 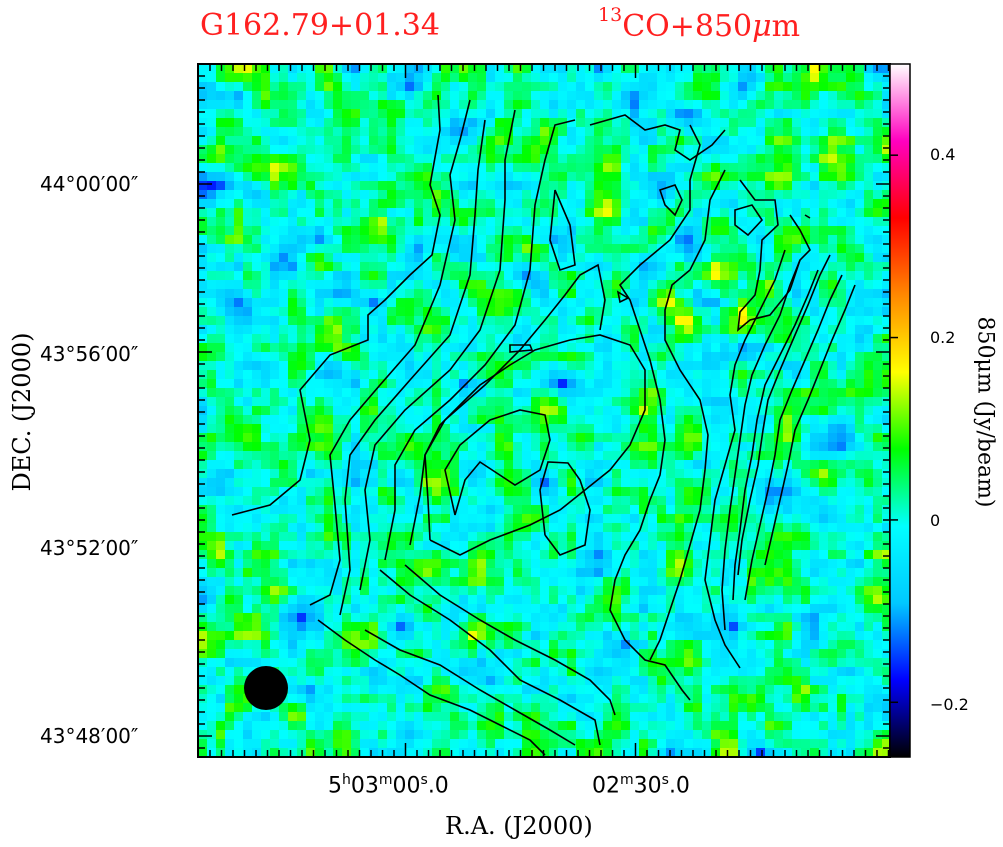 I want to click on colorbar-tick-label: −0.2, so click(x=949, y=704).